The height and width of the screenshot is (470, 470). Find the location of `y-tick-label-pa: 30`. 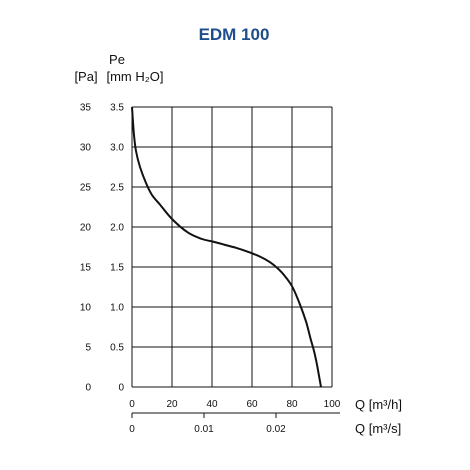

y-tick-label-pa: 30 is located at coordinates (86, 148).